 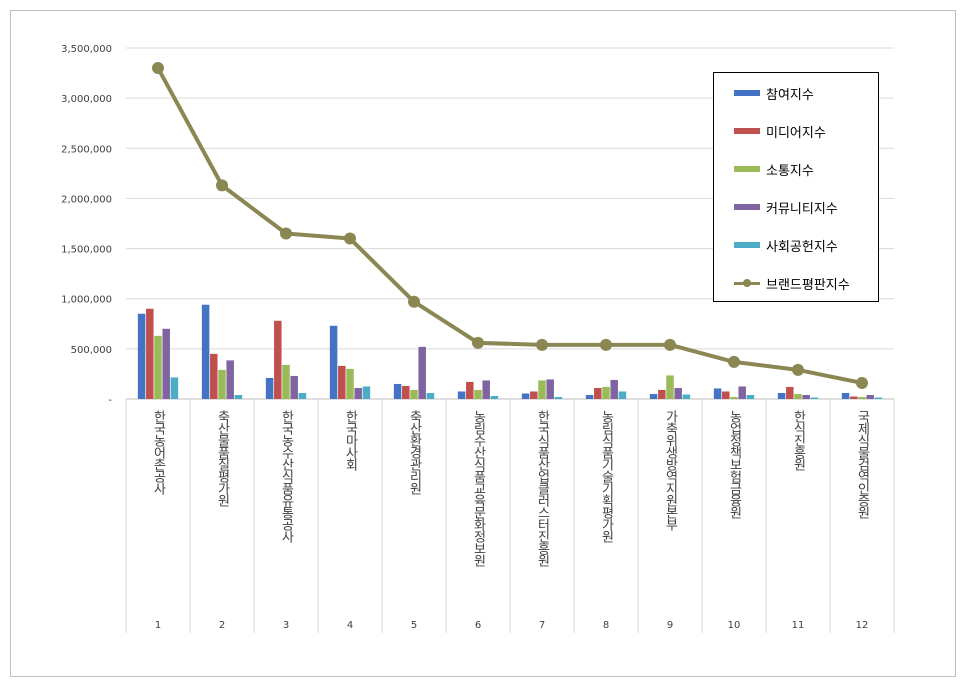 I want to click on legend-label: 사회공헌지수, so click(x=802, y=247).